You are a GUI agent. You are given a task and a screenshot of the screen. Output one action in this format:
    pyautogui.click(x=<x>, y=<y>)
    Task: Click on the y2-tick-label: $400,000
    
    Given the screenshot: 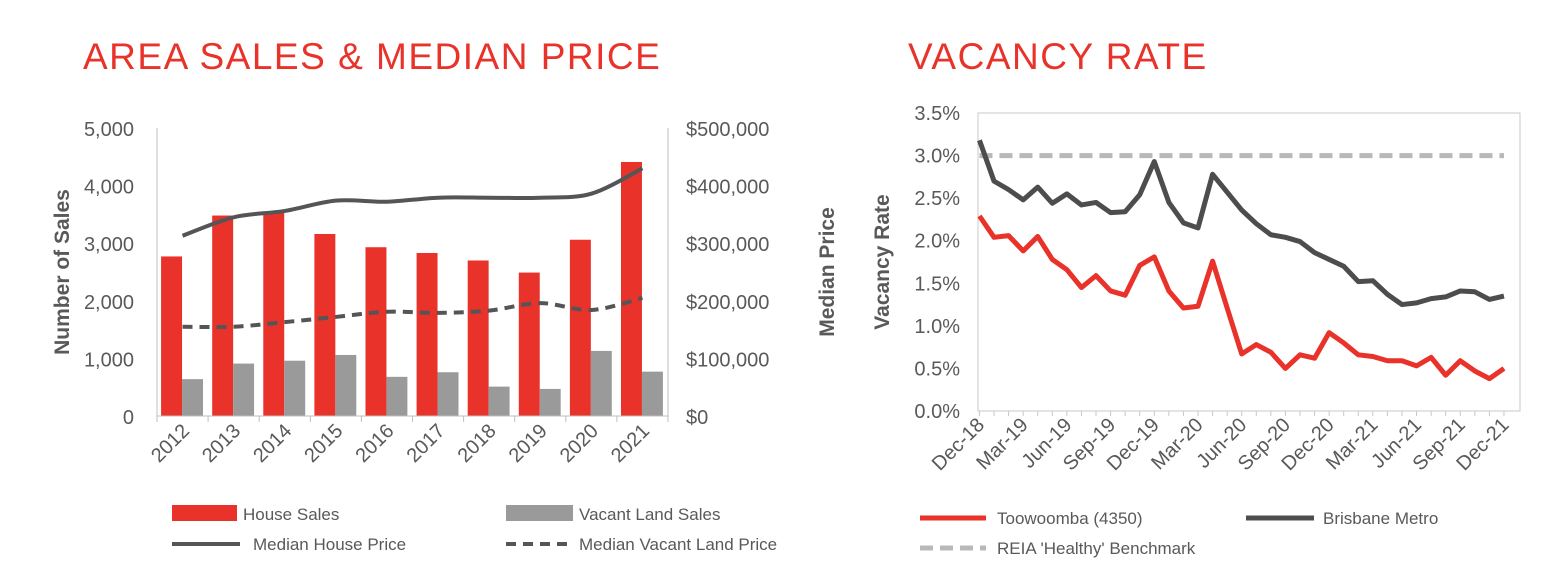 What is the action you would take?
    pyautogui.click(x=727, y=188)
    